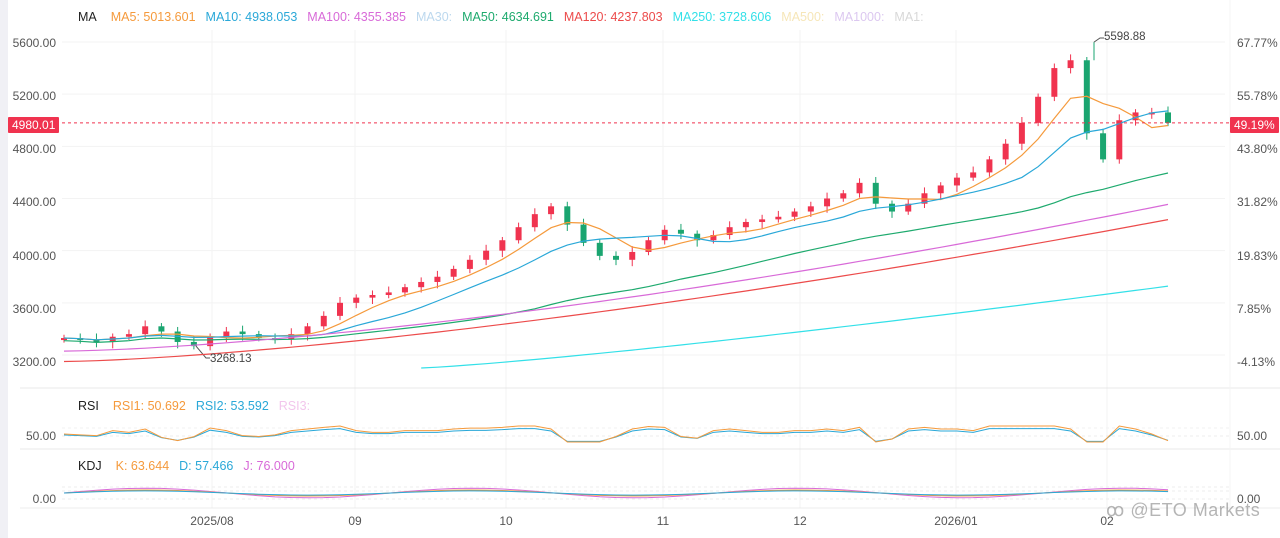  Describe the element at coordinates (356, 17) in the screenshot. I see `ma-legend-item: MA100: 4355.385` at that location.